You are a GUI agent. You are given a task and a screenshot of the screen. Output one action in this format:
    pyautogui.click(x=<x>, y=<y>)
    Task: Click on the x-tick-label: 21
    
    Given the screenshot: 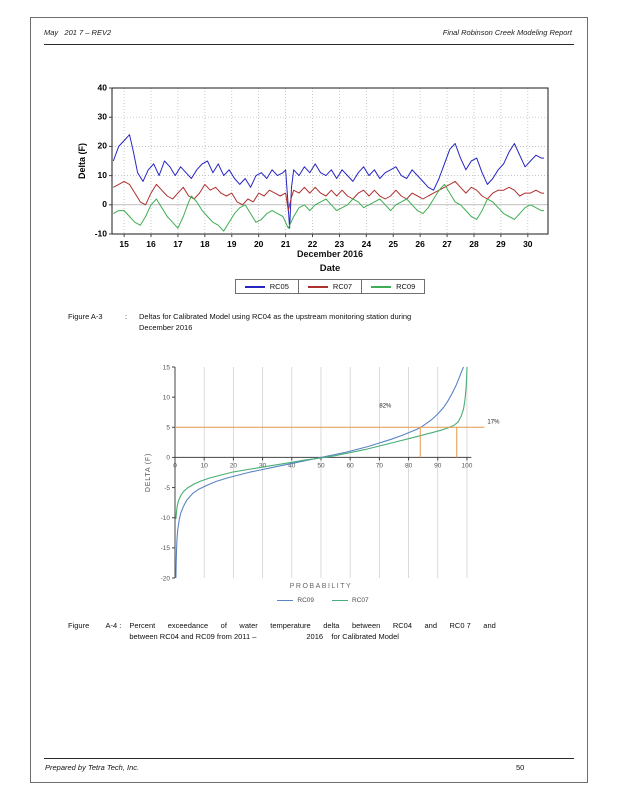 What is the action you would take?
    pyautogui.click(x=286, y=244)
    